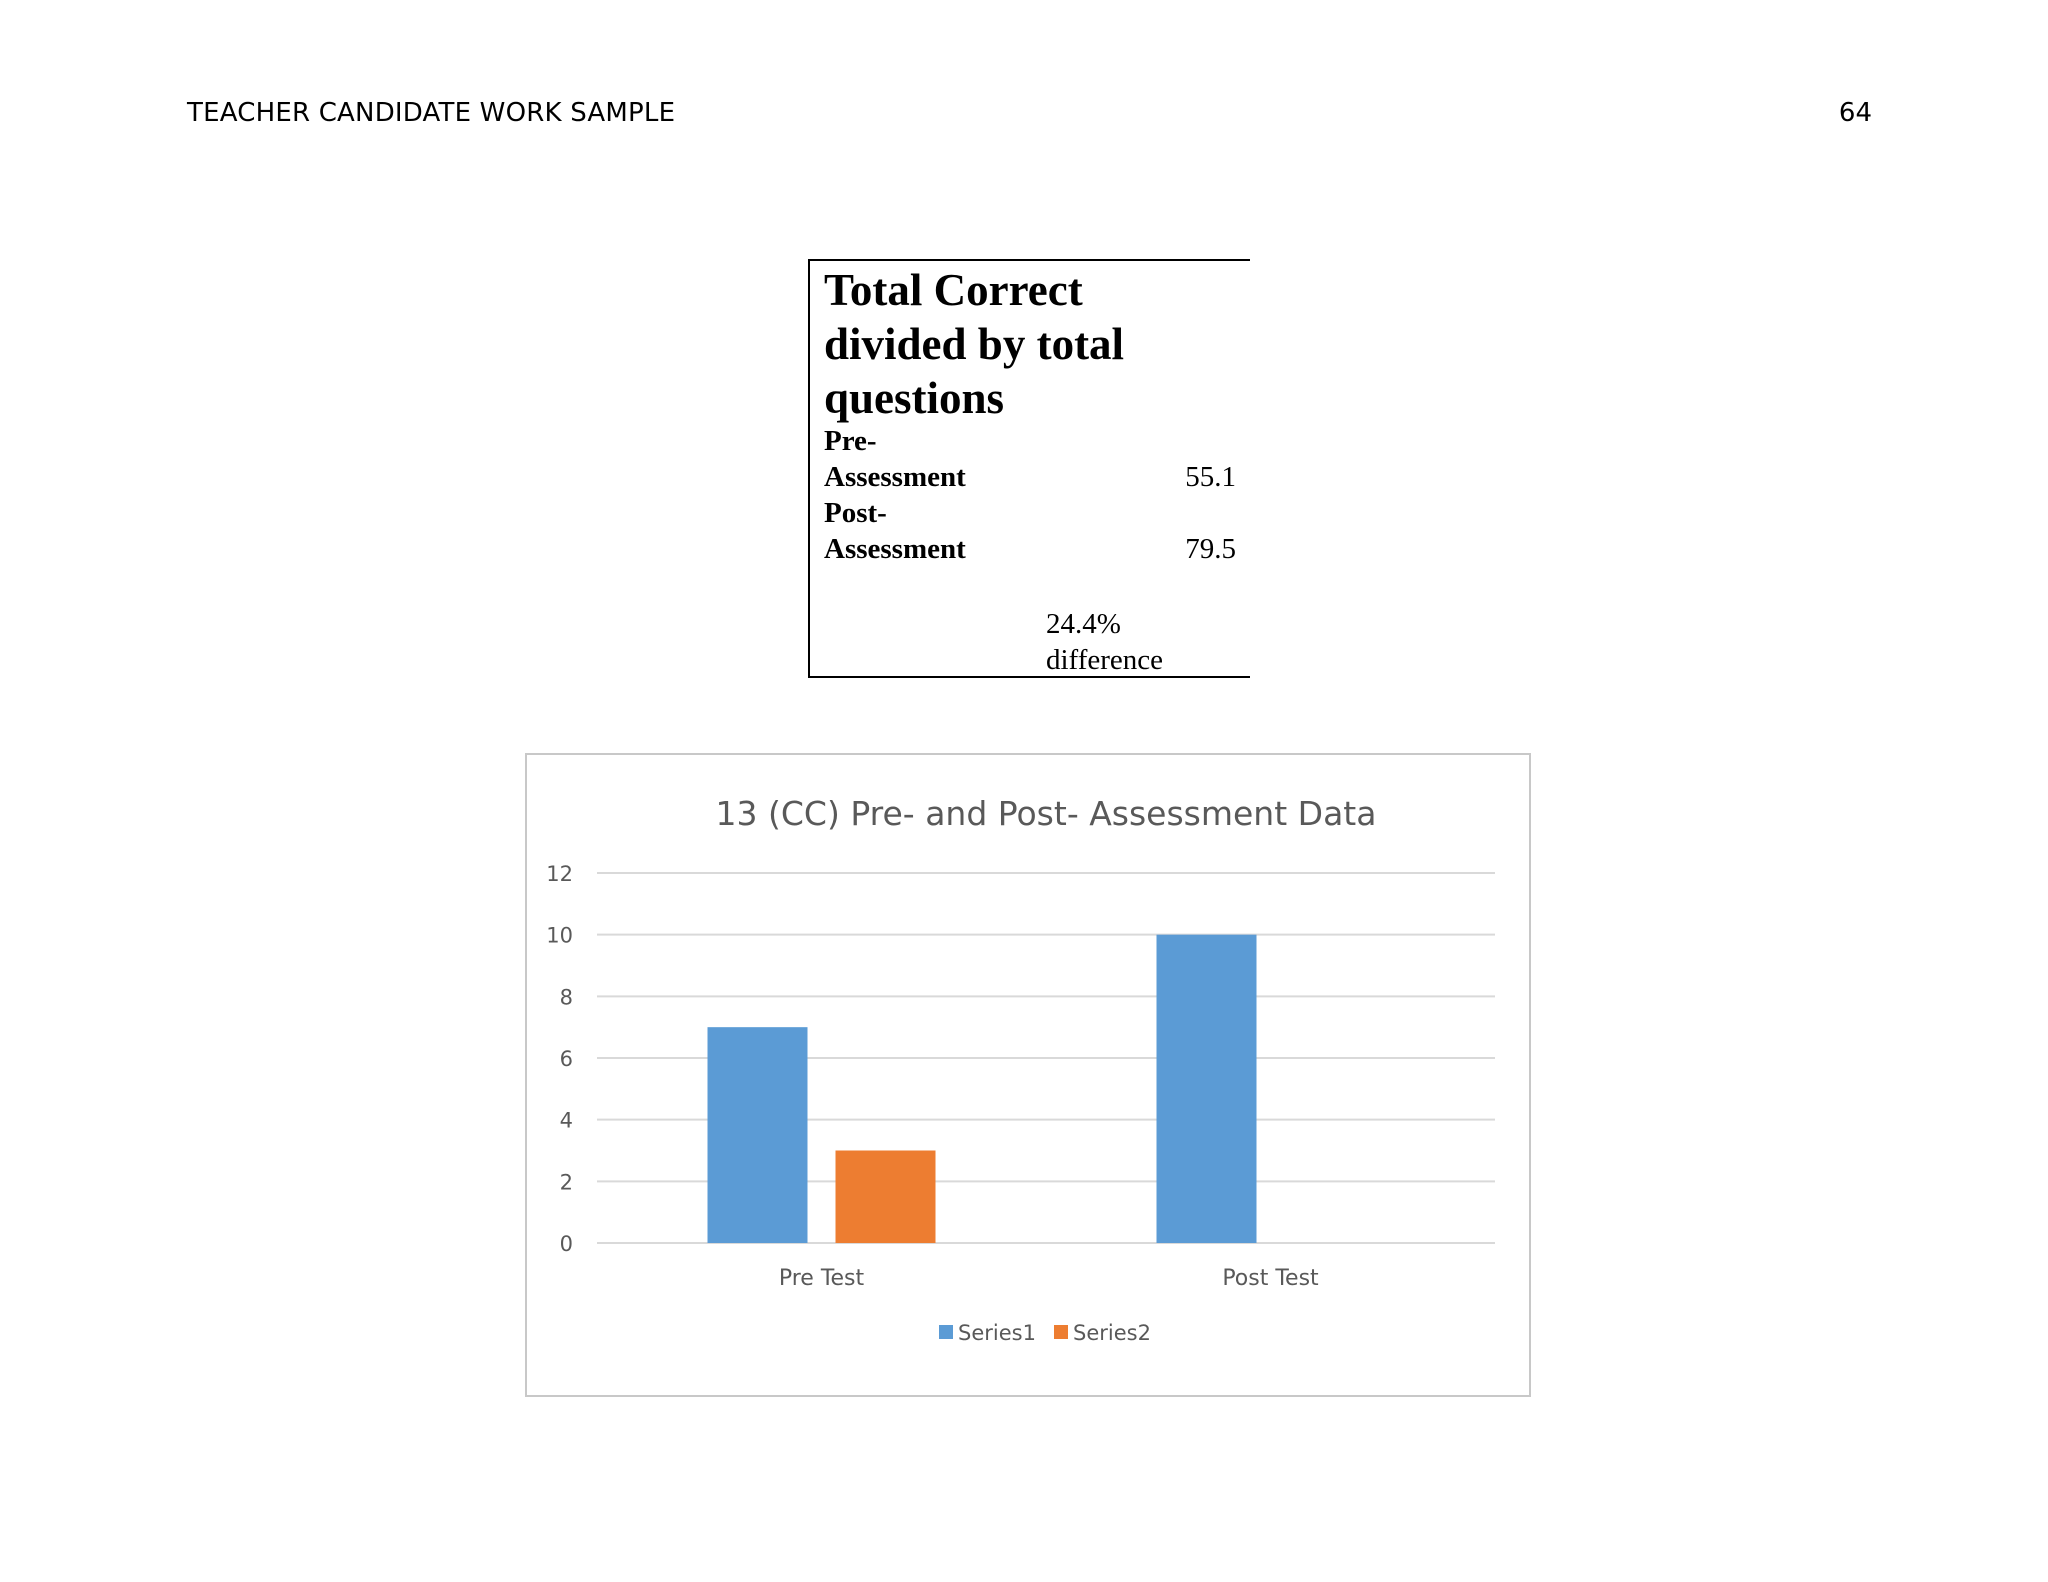 Image resolution: width=2048 pixels, height=1582 pixels. I want to click on y-tick-label: 2, so click(566, 1182).